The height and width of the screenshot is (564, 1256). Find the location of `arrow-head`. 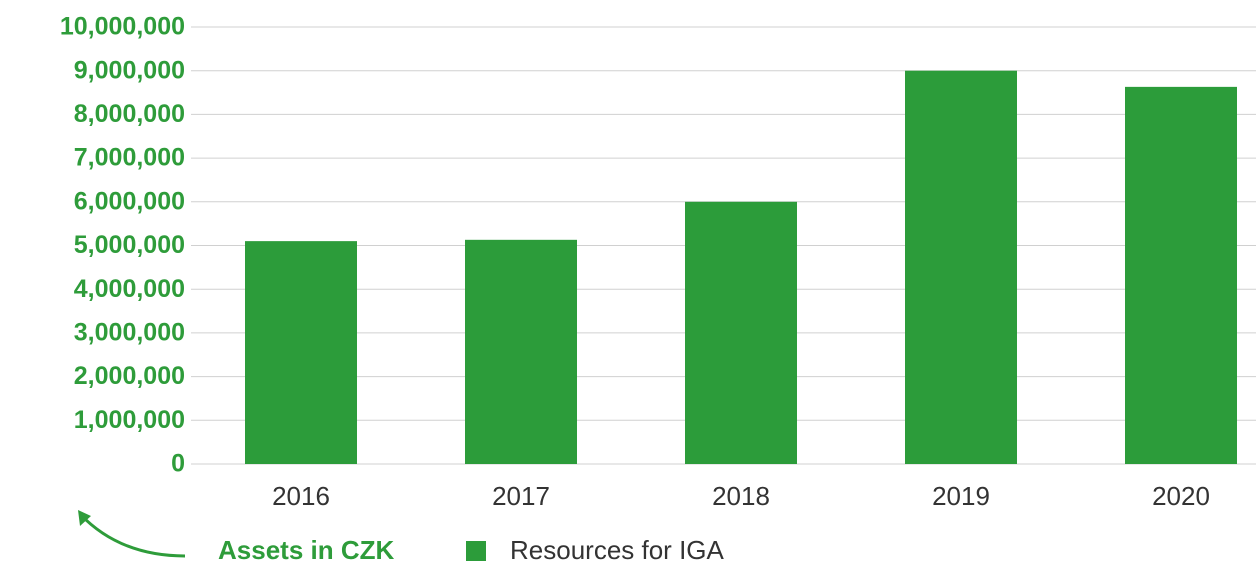

arrow-head is located at coordinates (84, 518).